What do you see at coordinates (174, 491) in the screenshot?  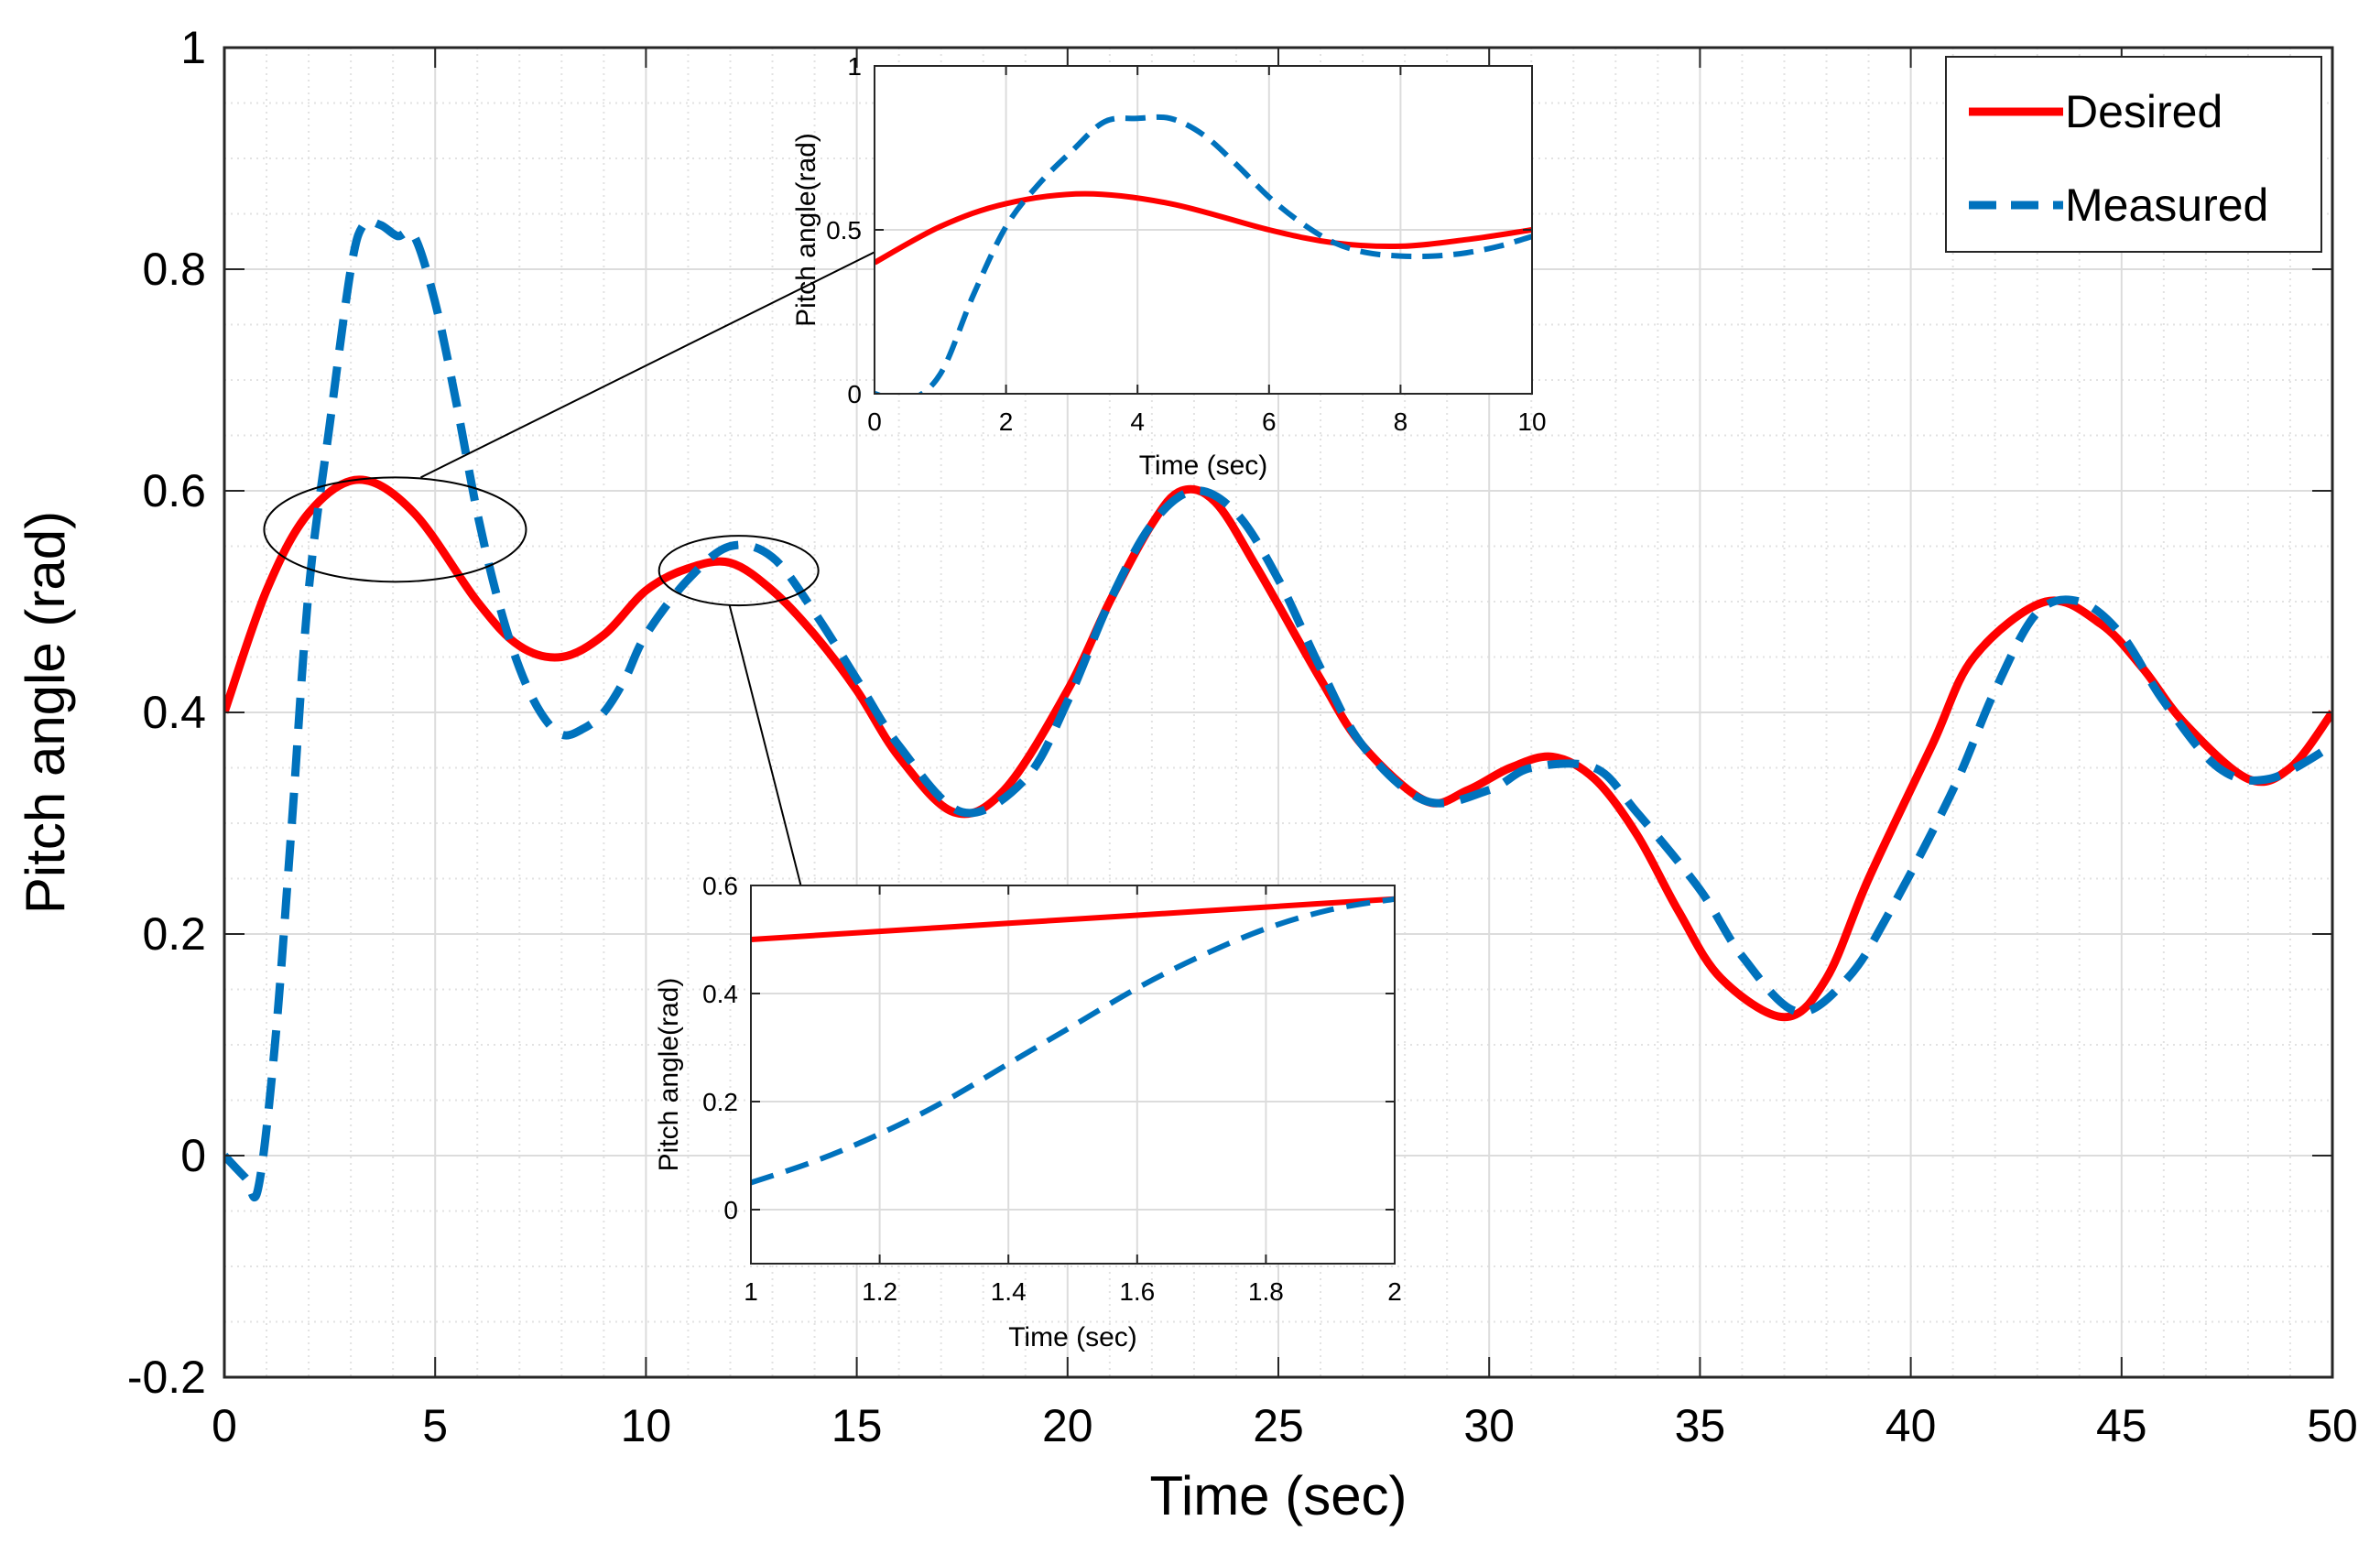 I see `main-ytick-label: 0.6` at bounding box center [174, 491].